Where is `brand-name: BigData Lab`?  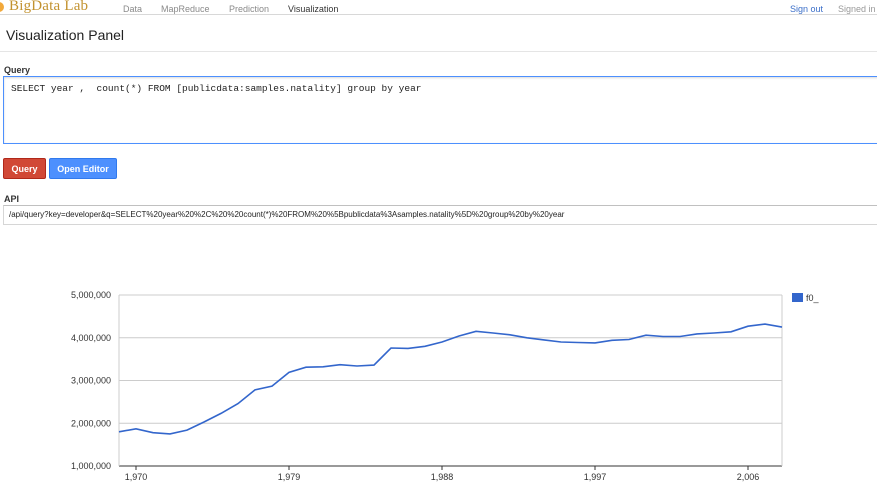 brand-name: BigData Lab is located at coordinates (49, 7).